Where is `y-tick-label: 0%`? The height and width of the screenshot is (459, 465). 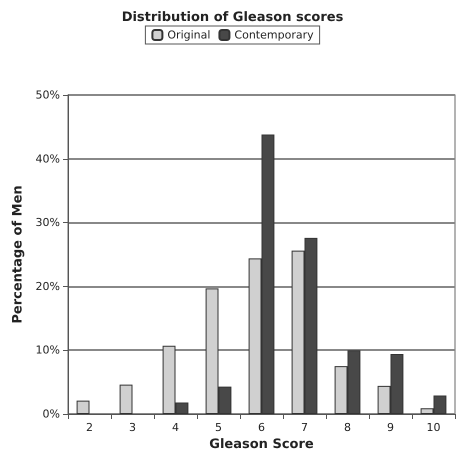
y-tick-label: 0% is located at coordinates (51, 414).